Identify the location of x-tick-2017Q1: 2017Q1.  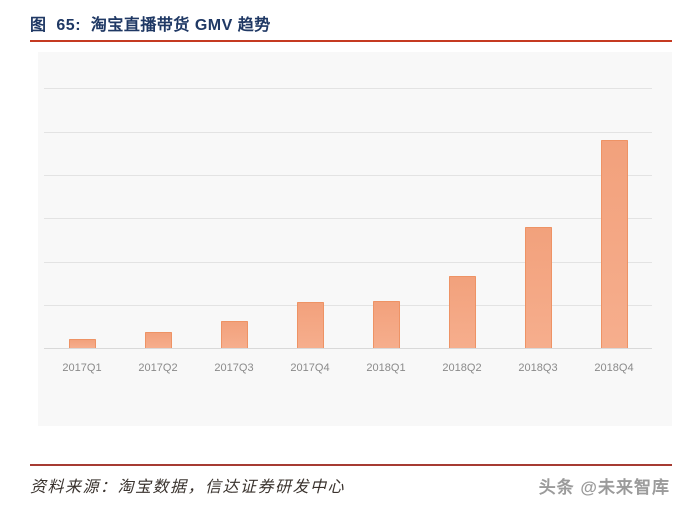
(82, 368).